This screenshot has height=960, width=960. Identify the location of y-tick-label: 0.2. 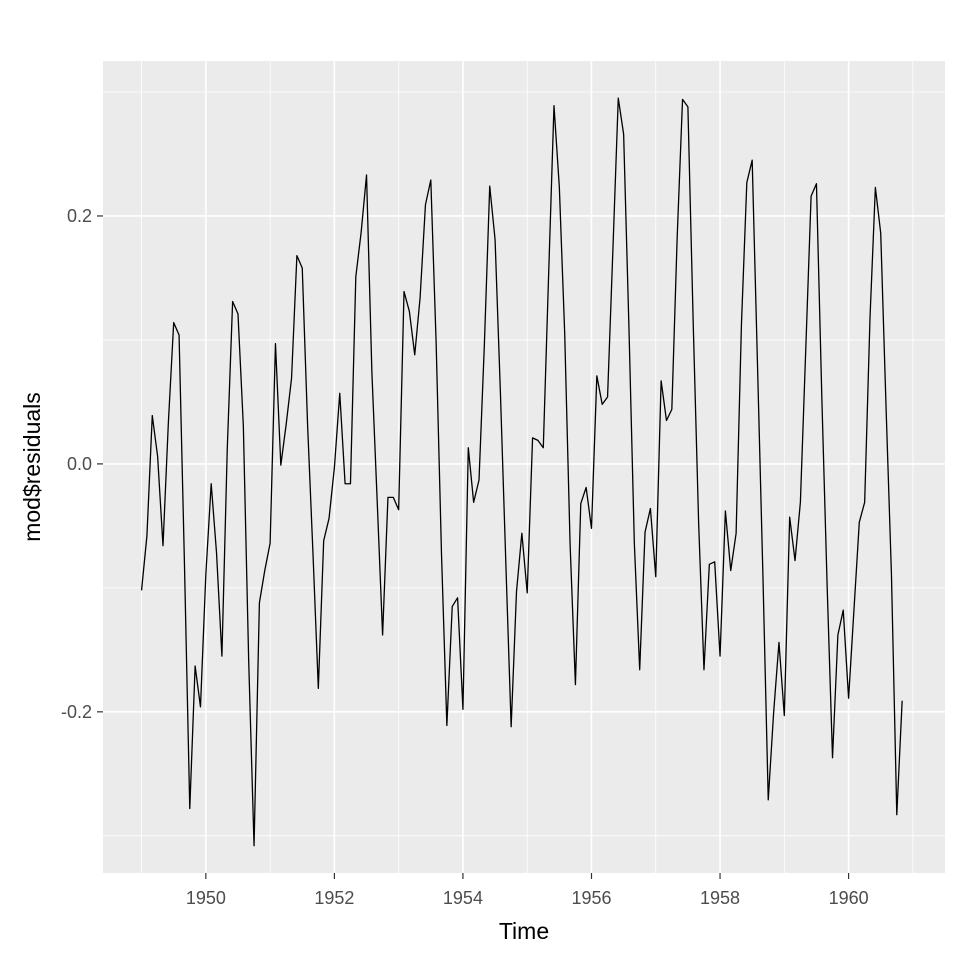
(79, 216).